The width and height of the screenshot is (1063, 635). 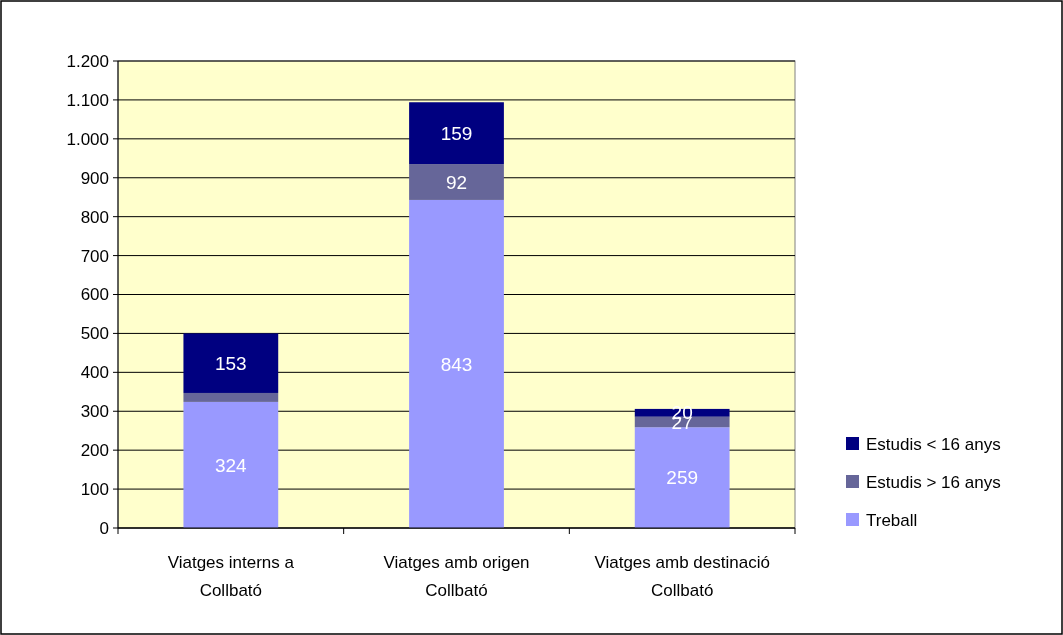 I want to click on data-label: 259, so click(x=682, y=478).